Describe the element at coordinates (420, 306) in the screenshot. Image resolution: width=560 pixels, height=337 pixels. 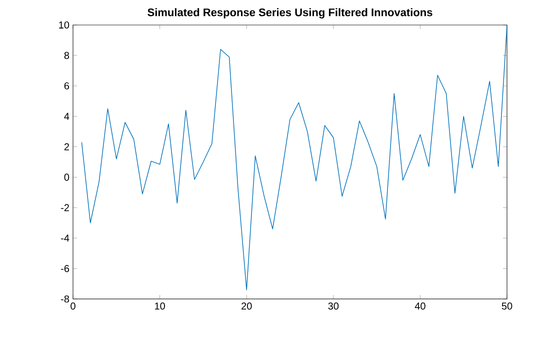
I see `x-tick-label: 40` at that location.